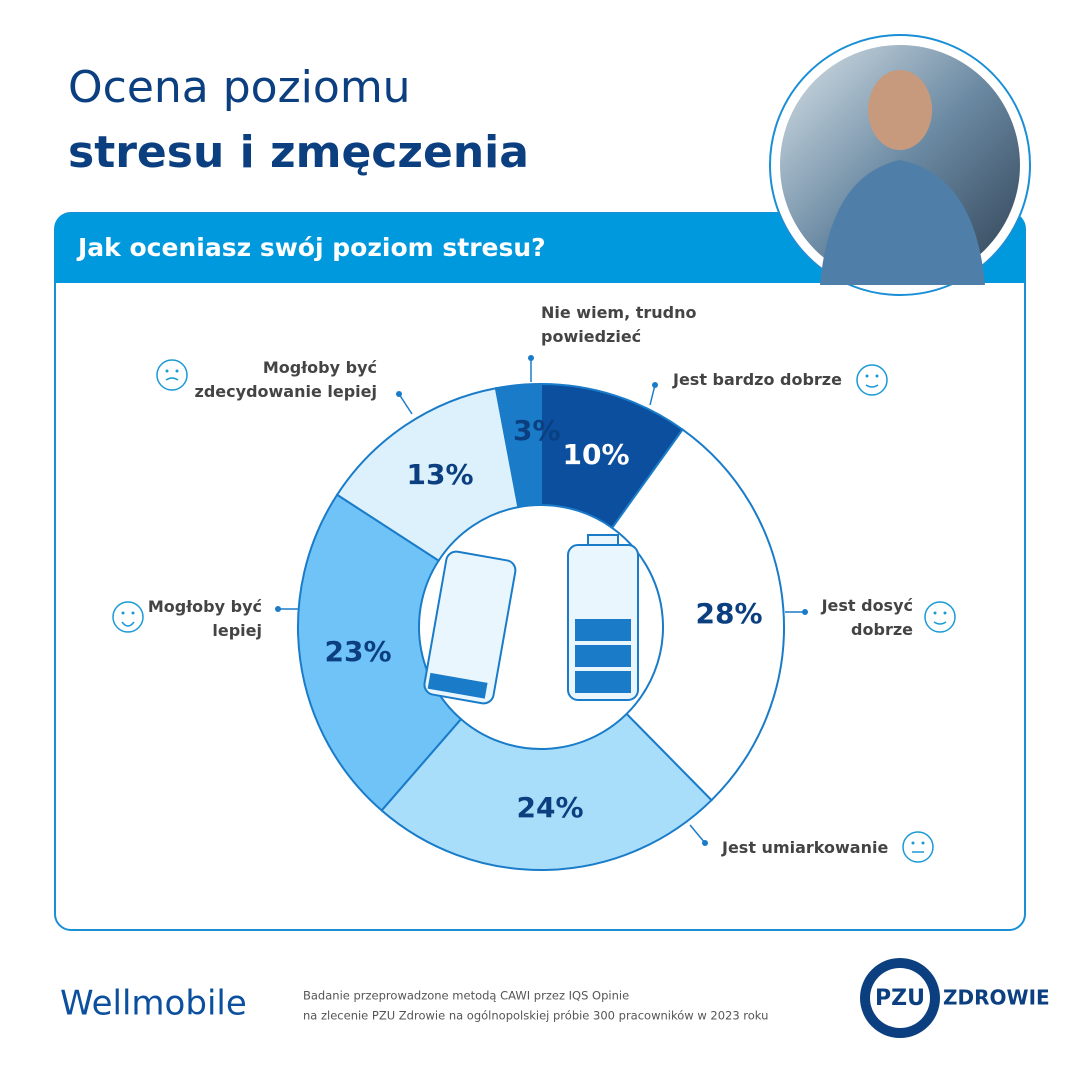 This screenshot has height=1081, width=1081. I want to click on panel-header, so click(540, 248).